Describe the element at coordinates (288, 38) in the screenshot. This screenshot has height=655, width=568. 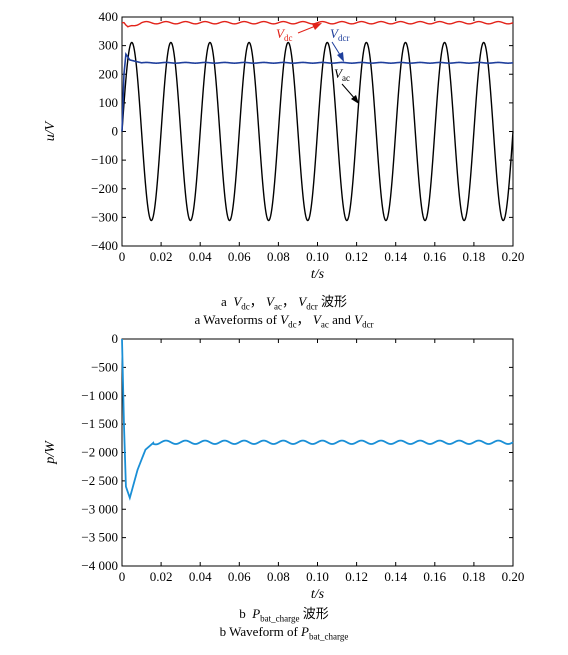
I see `annotation-vdc-sub: dc` at that location.